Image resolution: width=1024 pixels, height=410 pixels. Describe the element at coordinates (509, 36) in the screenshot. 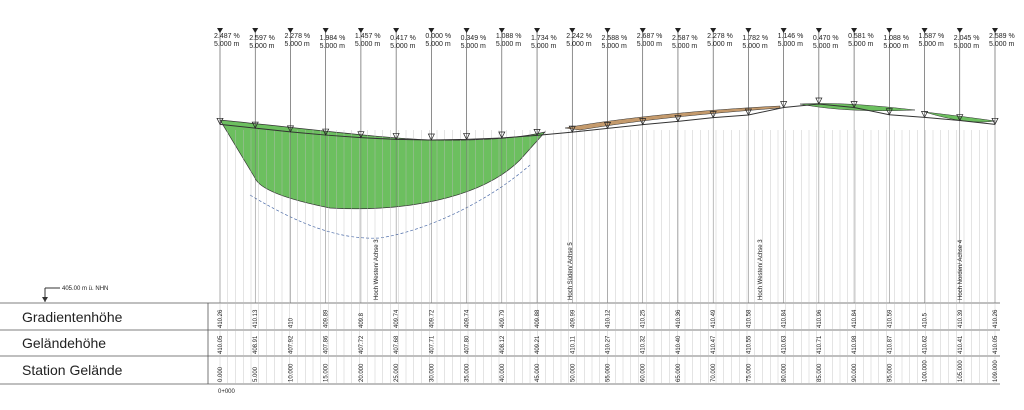

I see `grade-label: 1.088 %` at that location.